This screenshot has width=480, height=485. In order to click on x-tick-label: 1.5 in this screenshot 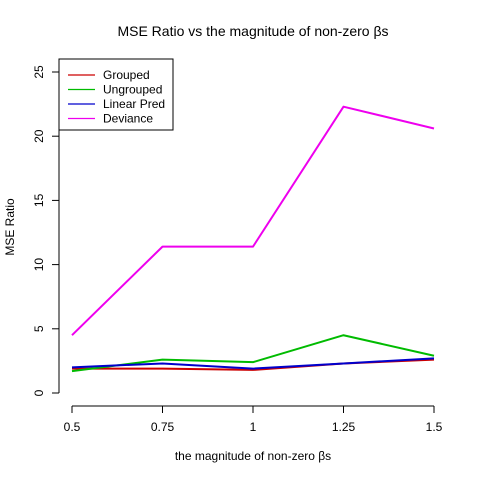, I will do `click(434, 427)`.